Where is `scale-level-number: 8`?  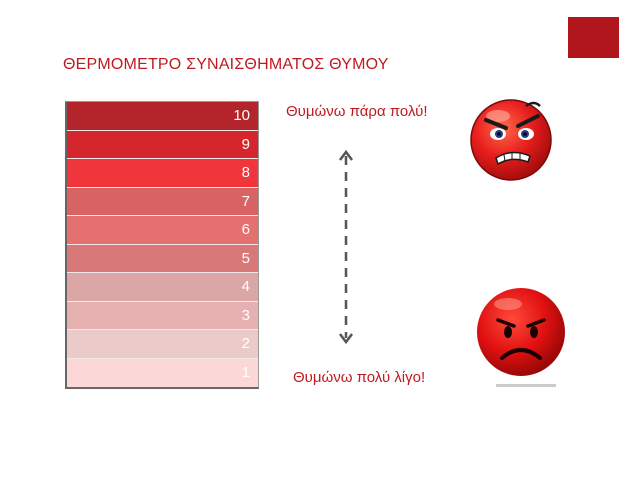
scale-level-number: 8 is located at coordinates (245, 173).